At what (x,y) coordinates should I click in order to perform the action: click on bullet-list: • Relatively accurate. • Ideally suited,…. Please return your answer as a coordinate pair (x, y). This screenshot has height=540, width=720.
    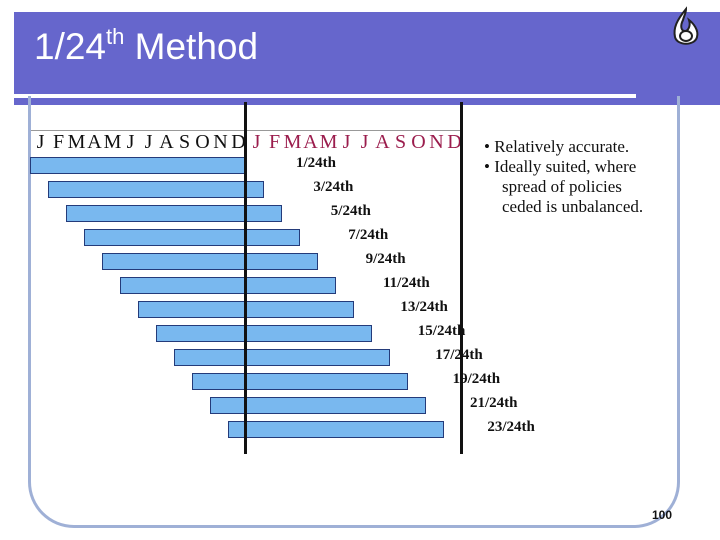
    Looking at the image, I should click on (563, 177).